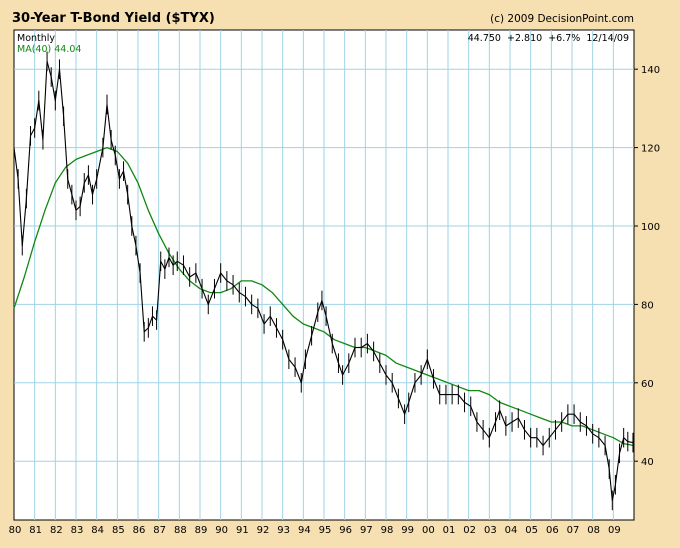 This screenshot has height=548, width=680. I want to click on period-label: Monthly, so click(36, 38).